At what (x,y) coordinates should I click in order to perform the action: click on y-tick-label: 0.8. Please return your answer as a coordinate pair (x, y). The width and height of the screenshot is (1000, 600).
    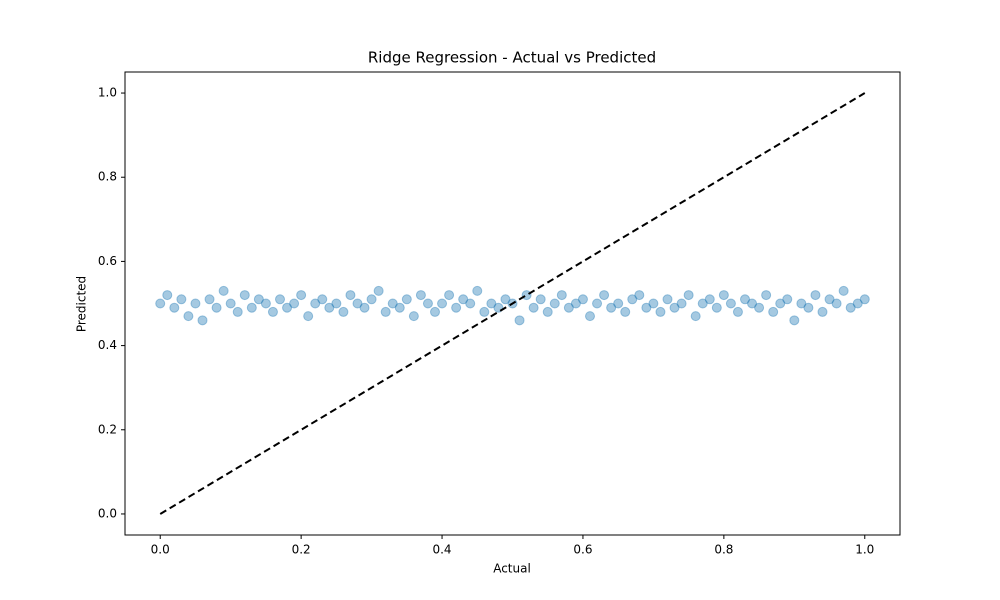
    Looking at the image, I should click on (107, 177).